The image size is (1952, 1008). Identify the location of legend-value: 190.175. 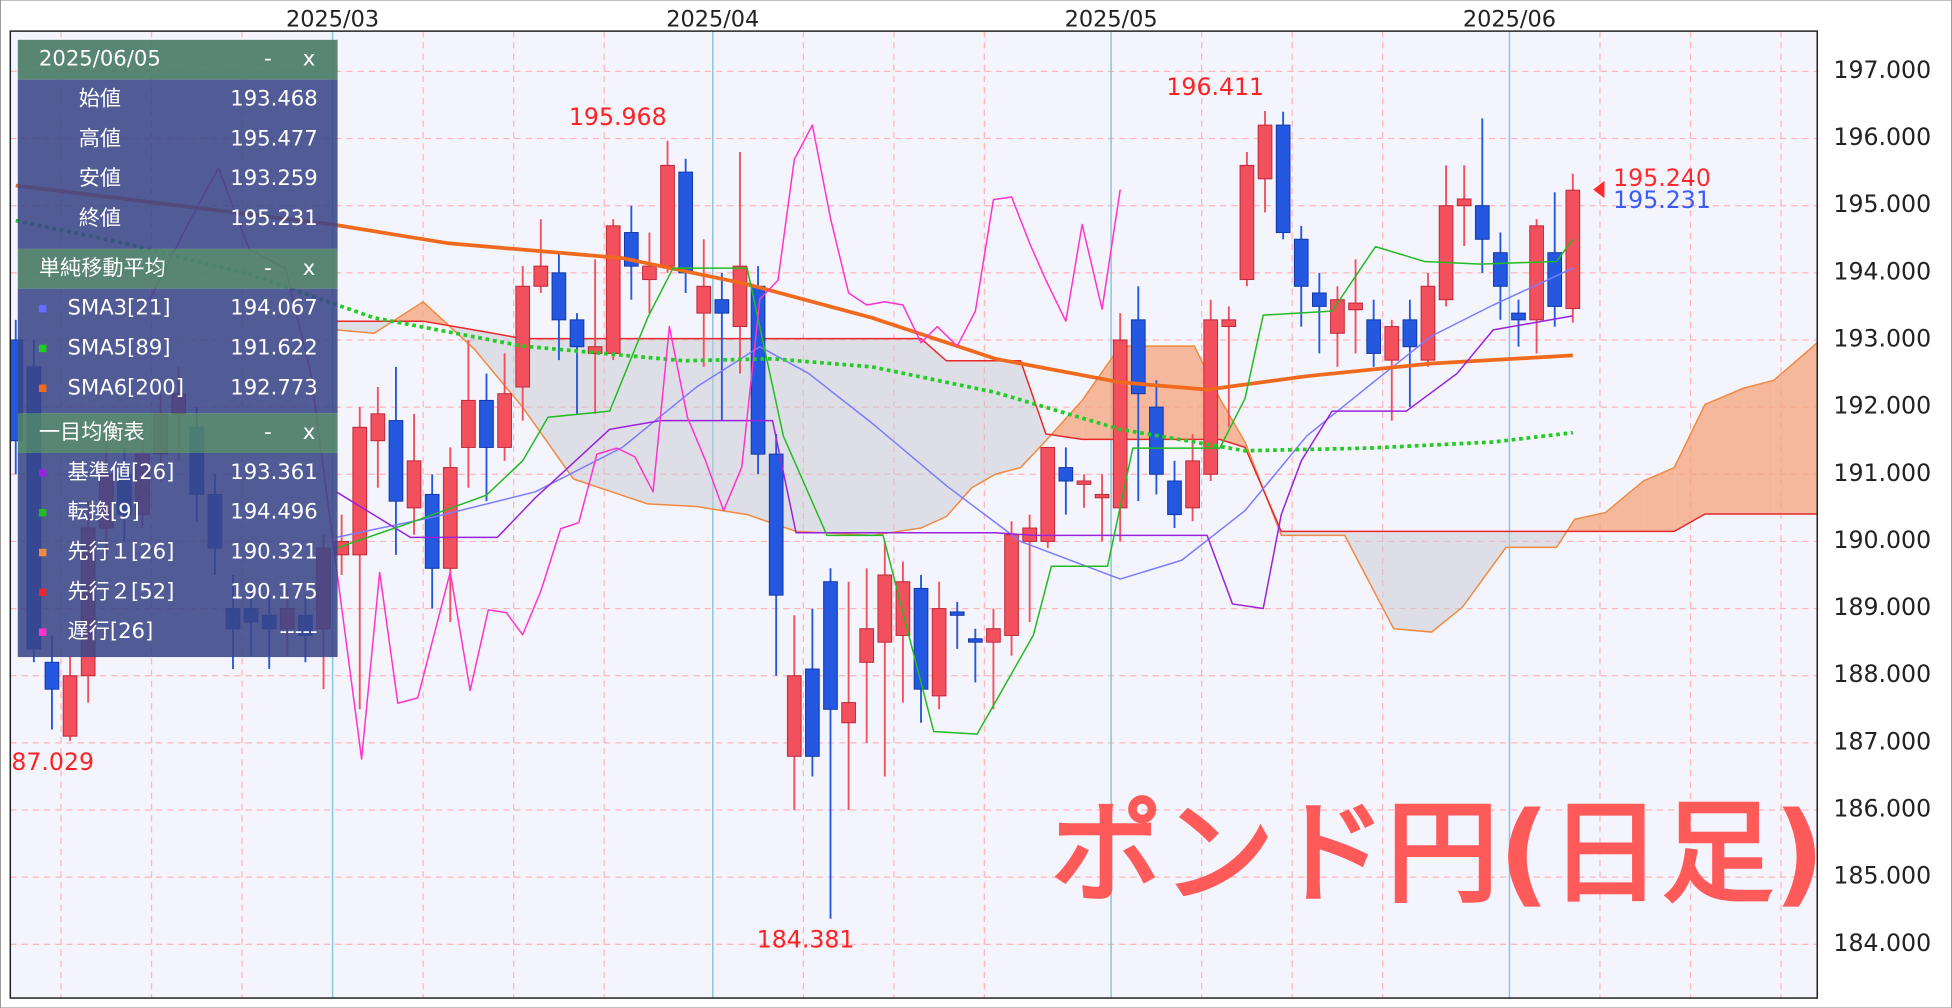
(273, 590).